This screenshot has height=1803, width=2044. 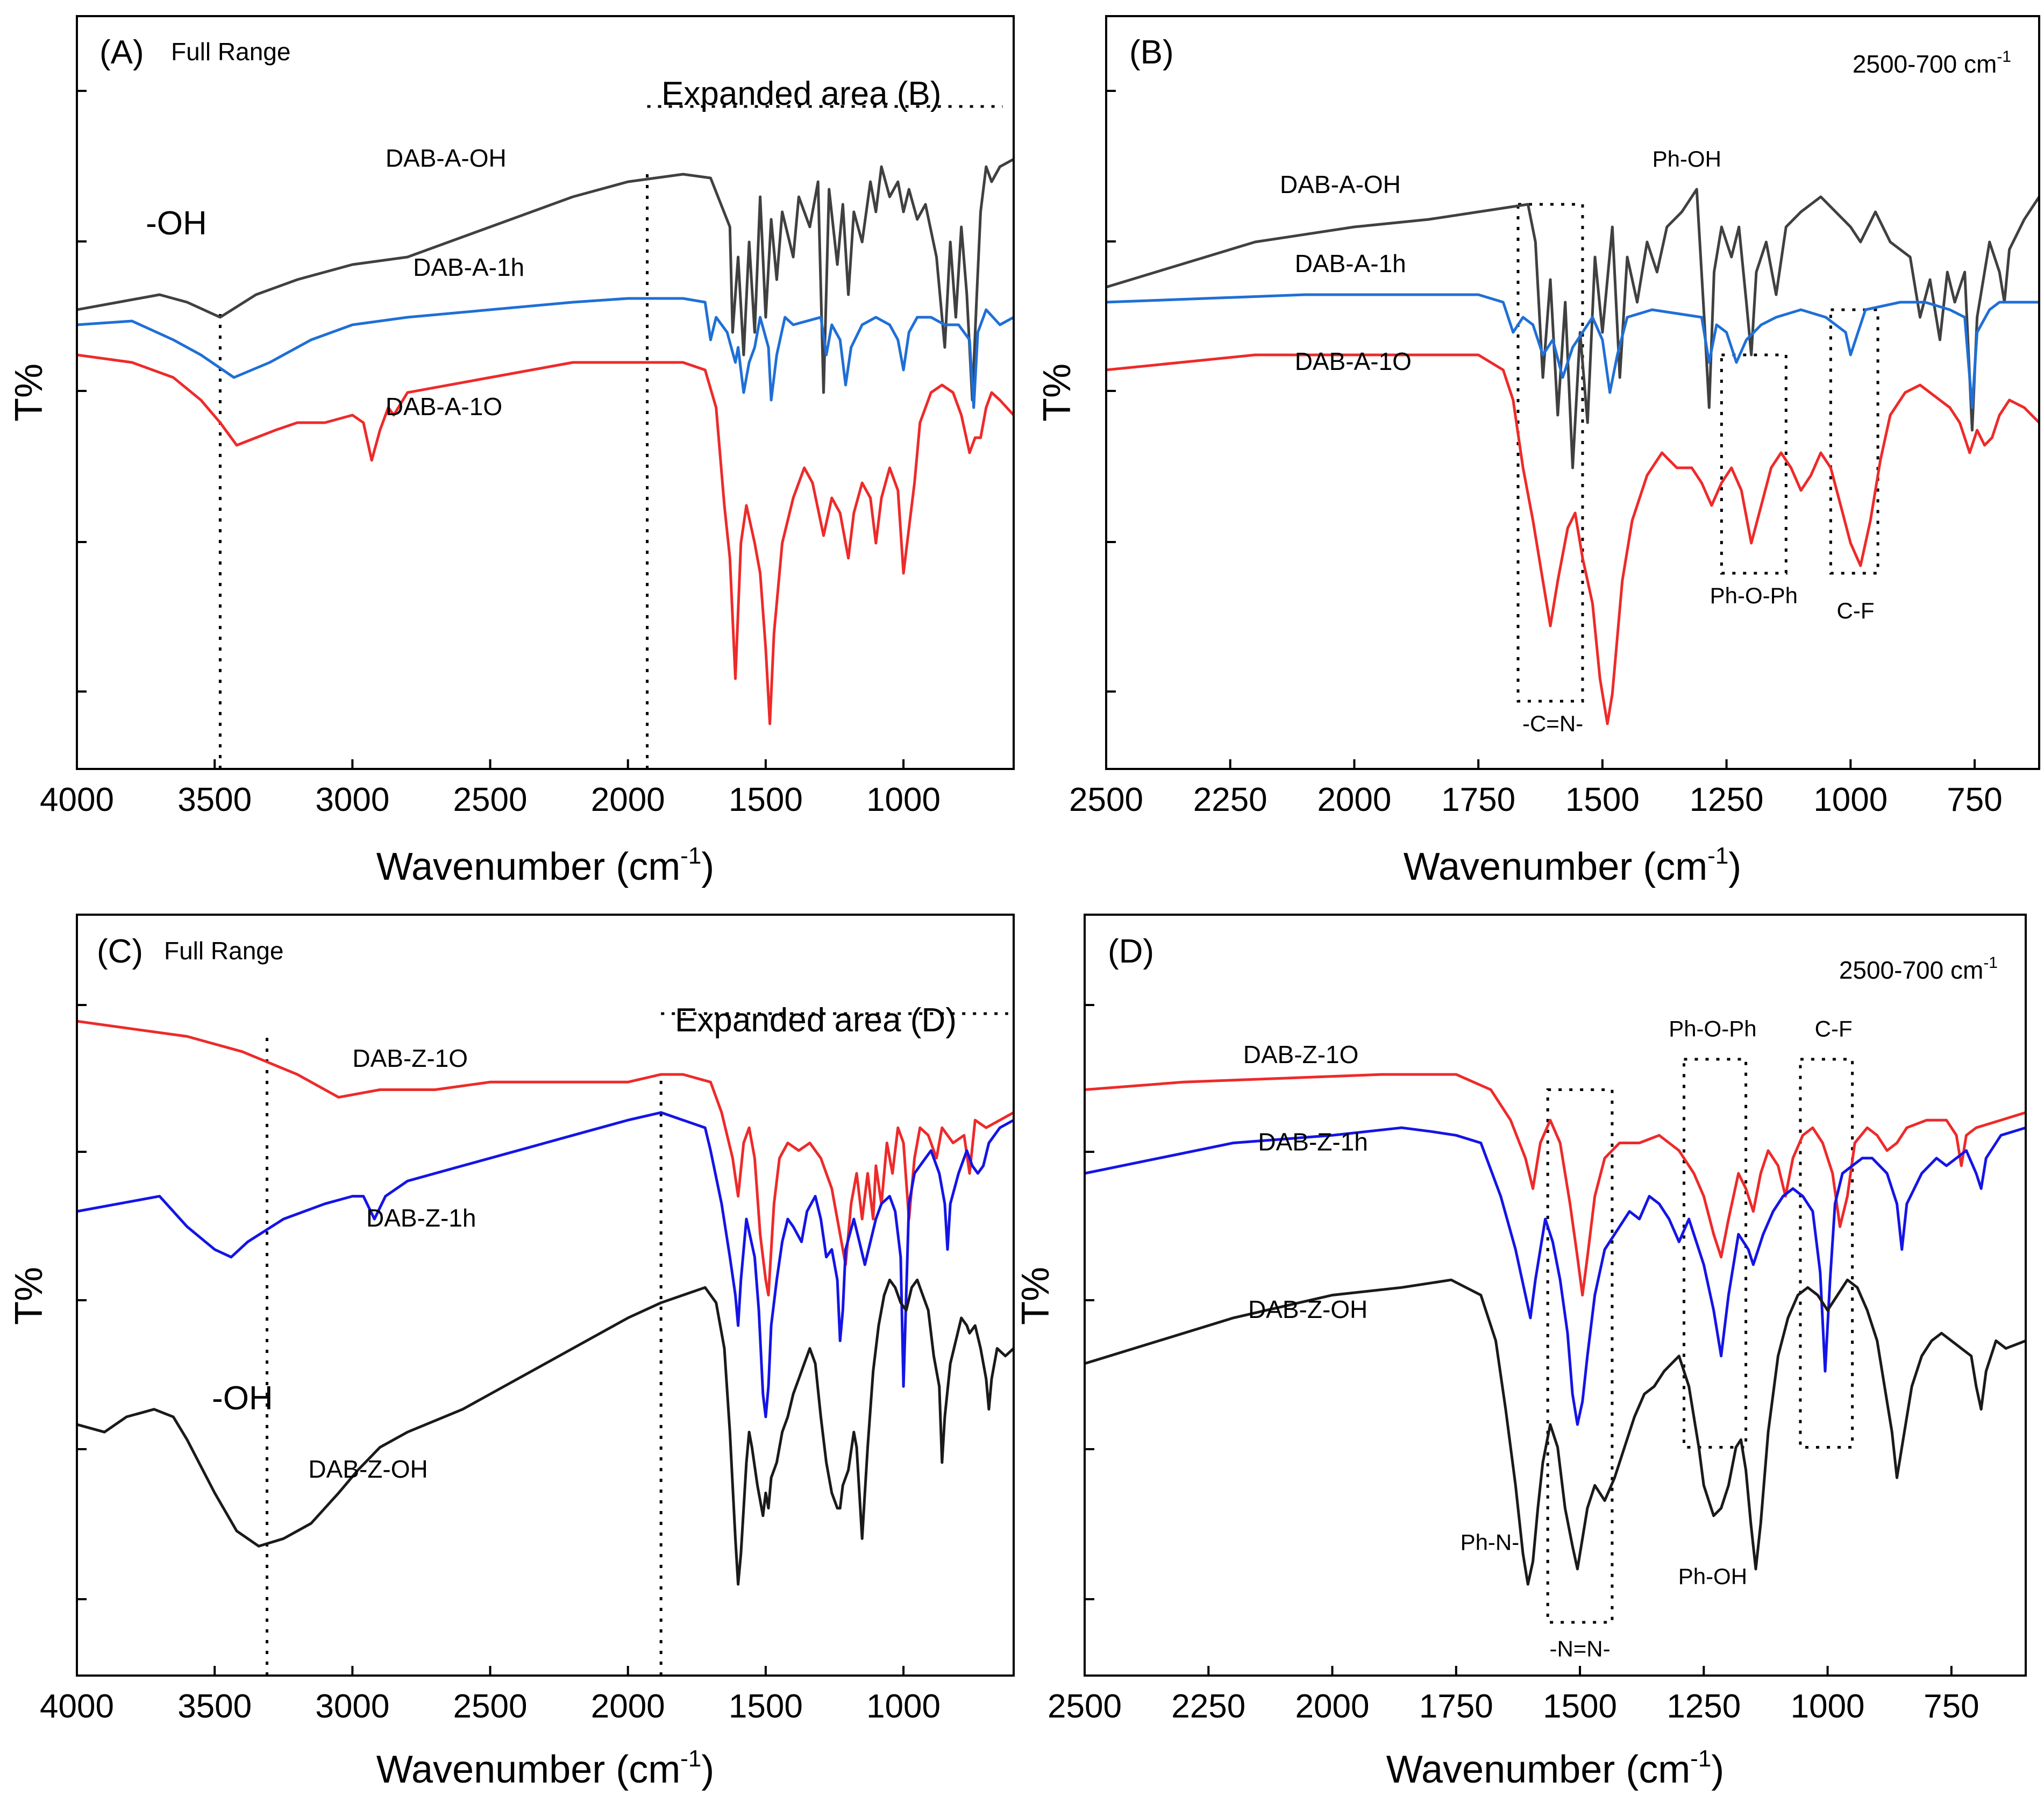 I want to click on panel-d-annotation-1: C-F, so click(x=1834, y=1028).